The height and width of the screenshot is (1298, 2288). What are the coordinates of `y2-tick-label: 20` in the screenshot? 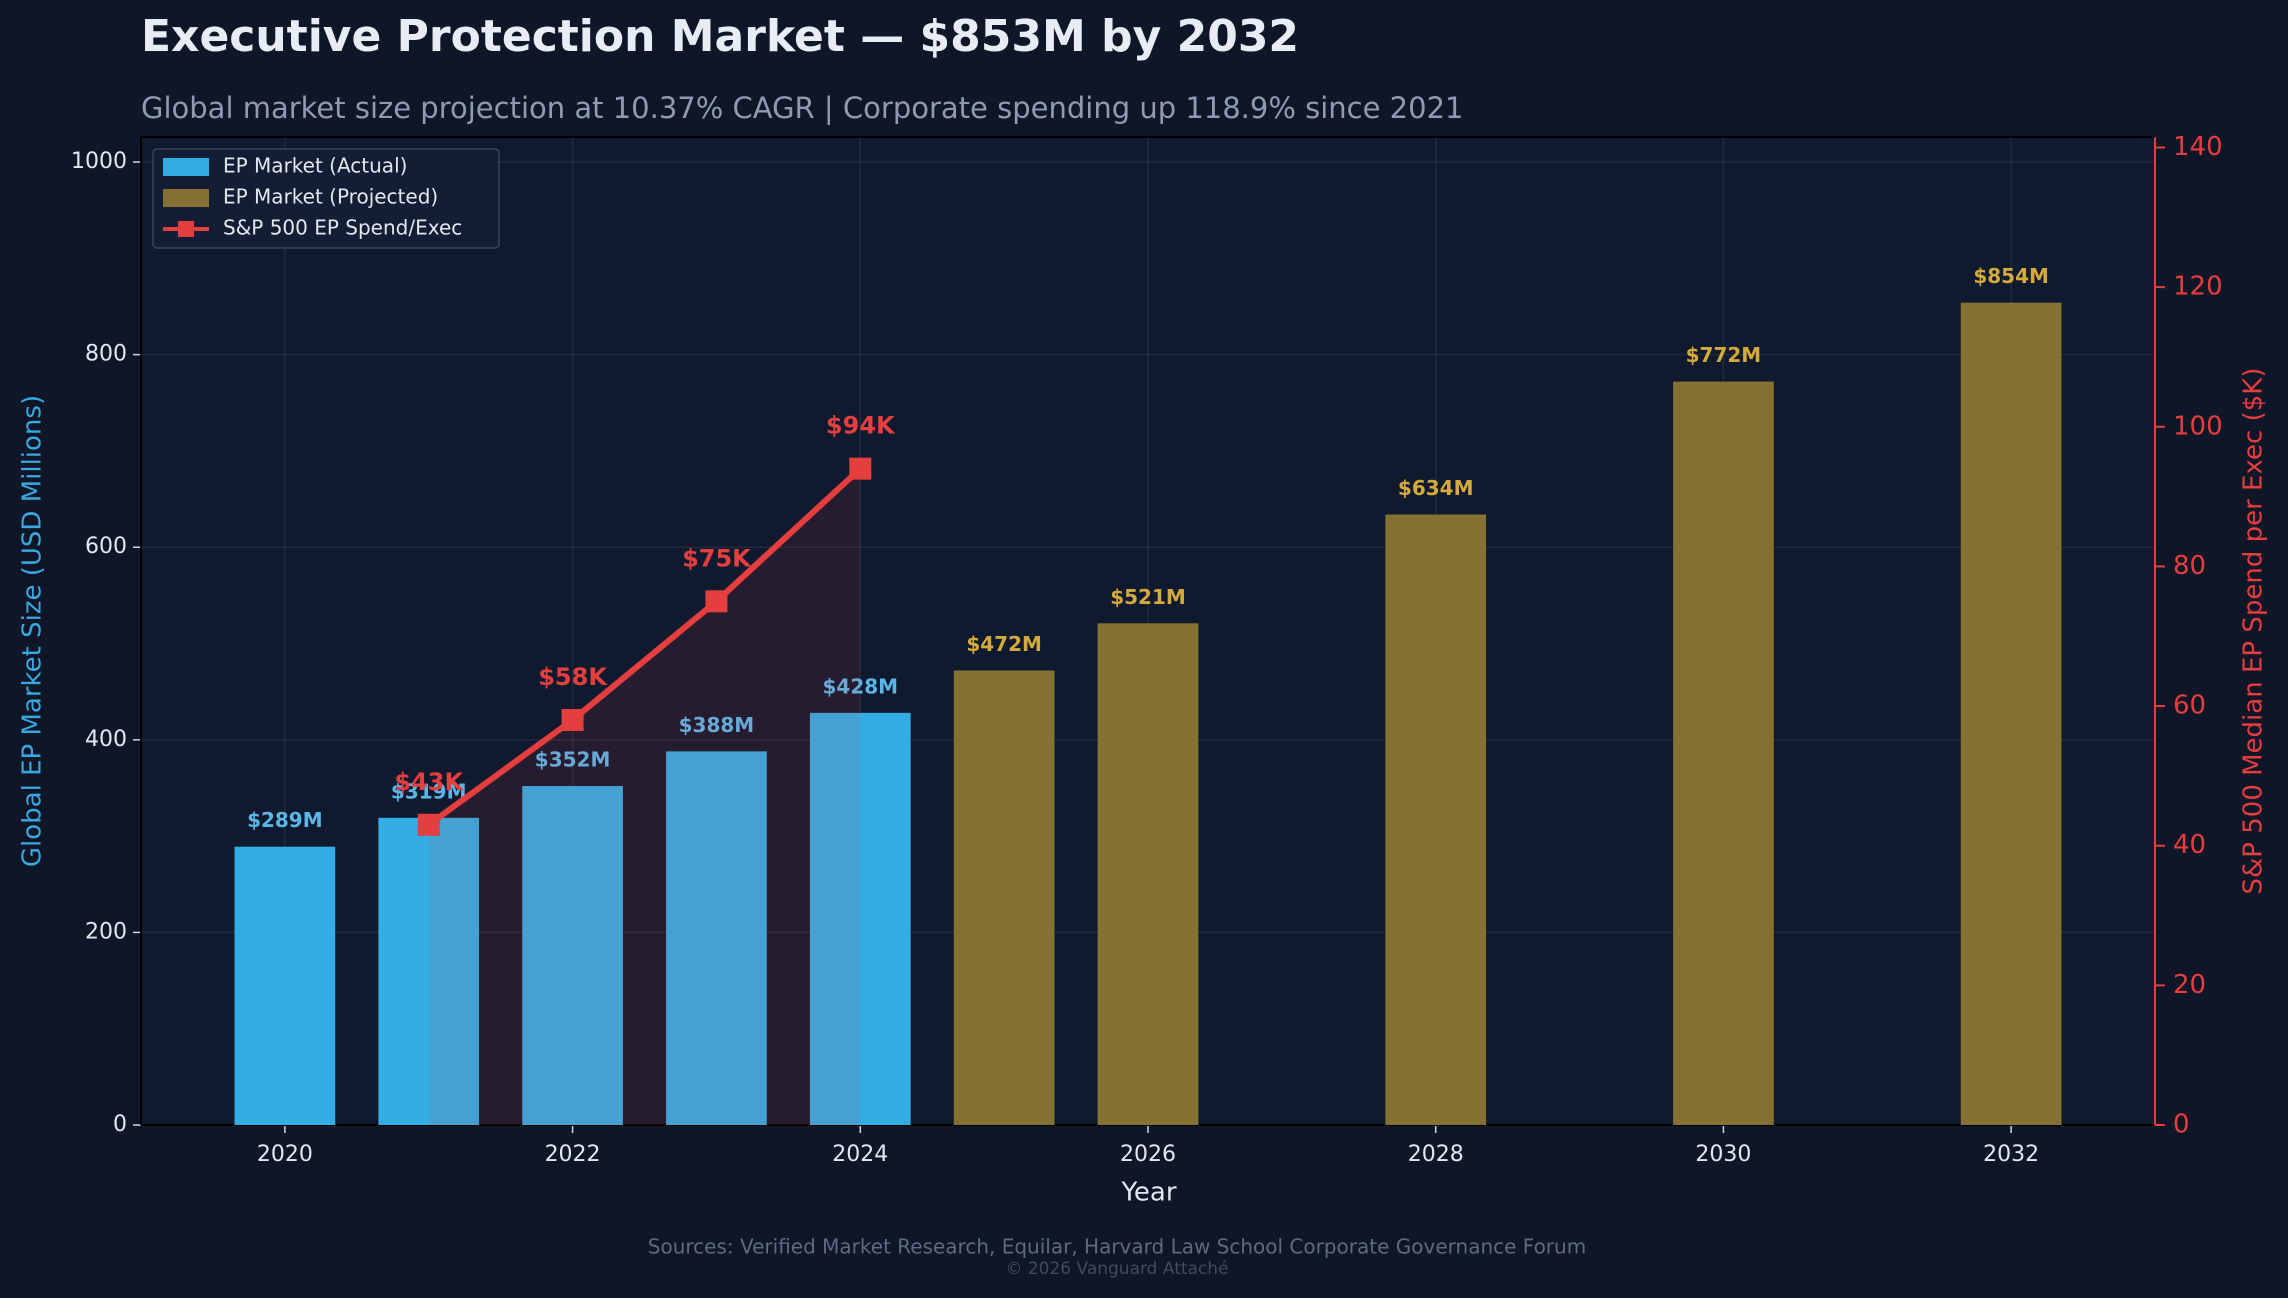 It's located at (2189, 985).